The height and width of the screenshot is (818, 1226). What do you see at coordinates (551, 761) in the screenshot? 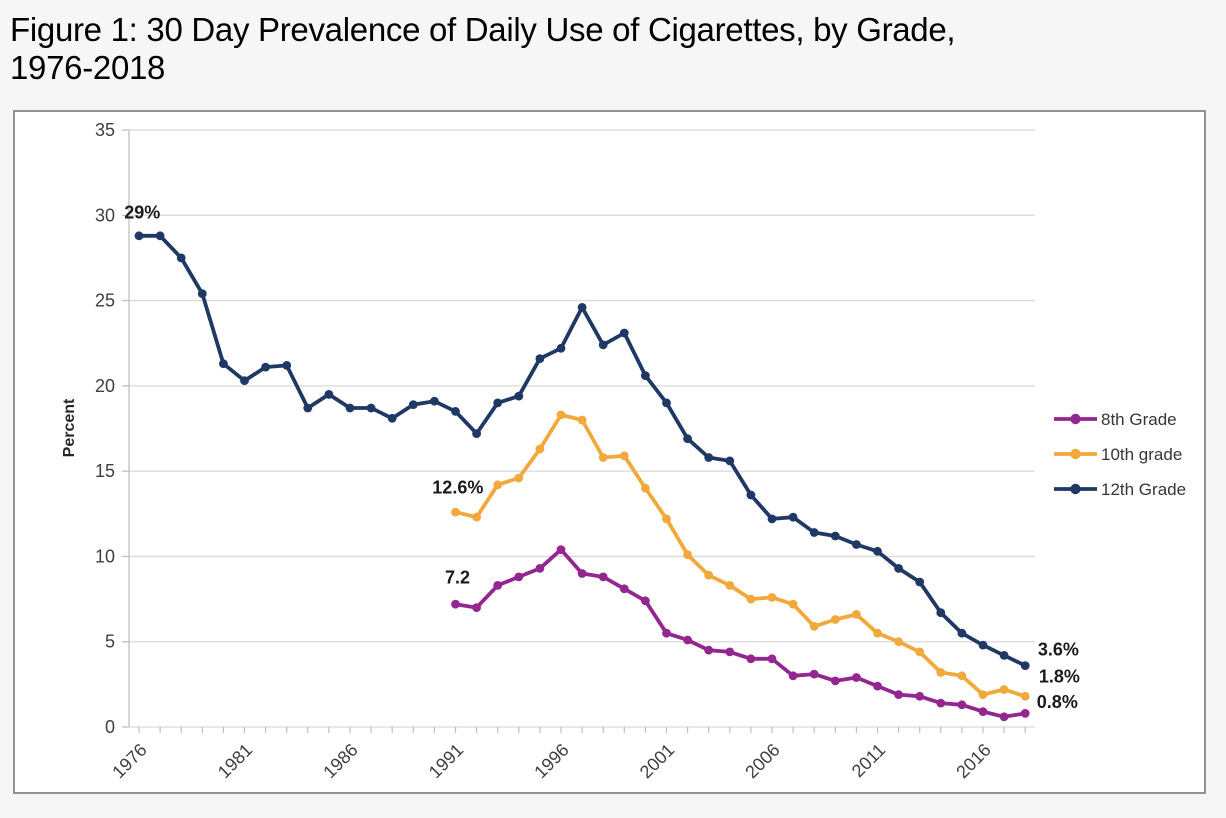
I see `x-tick-label-1996: 1996` at bounding box center [551, 761].